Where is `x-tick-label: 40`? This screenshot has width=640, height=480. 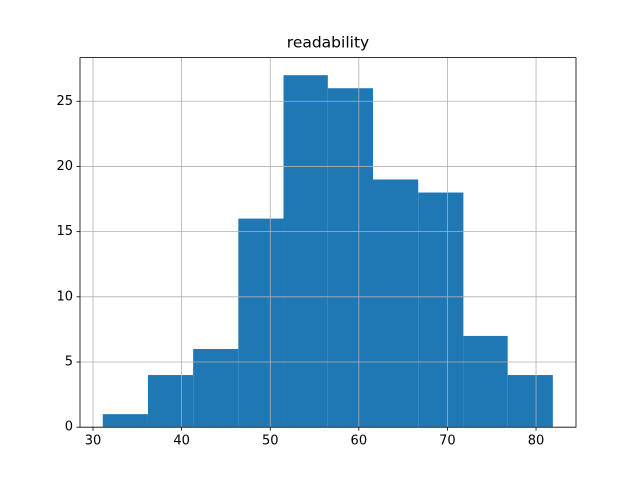
x-tick-label: 40 is located at coordinates (181, 441).